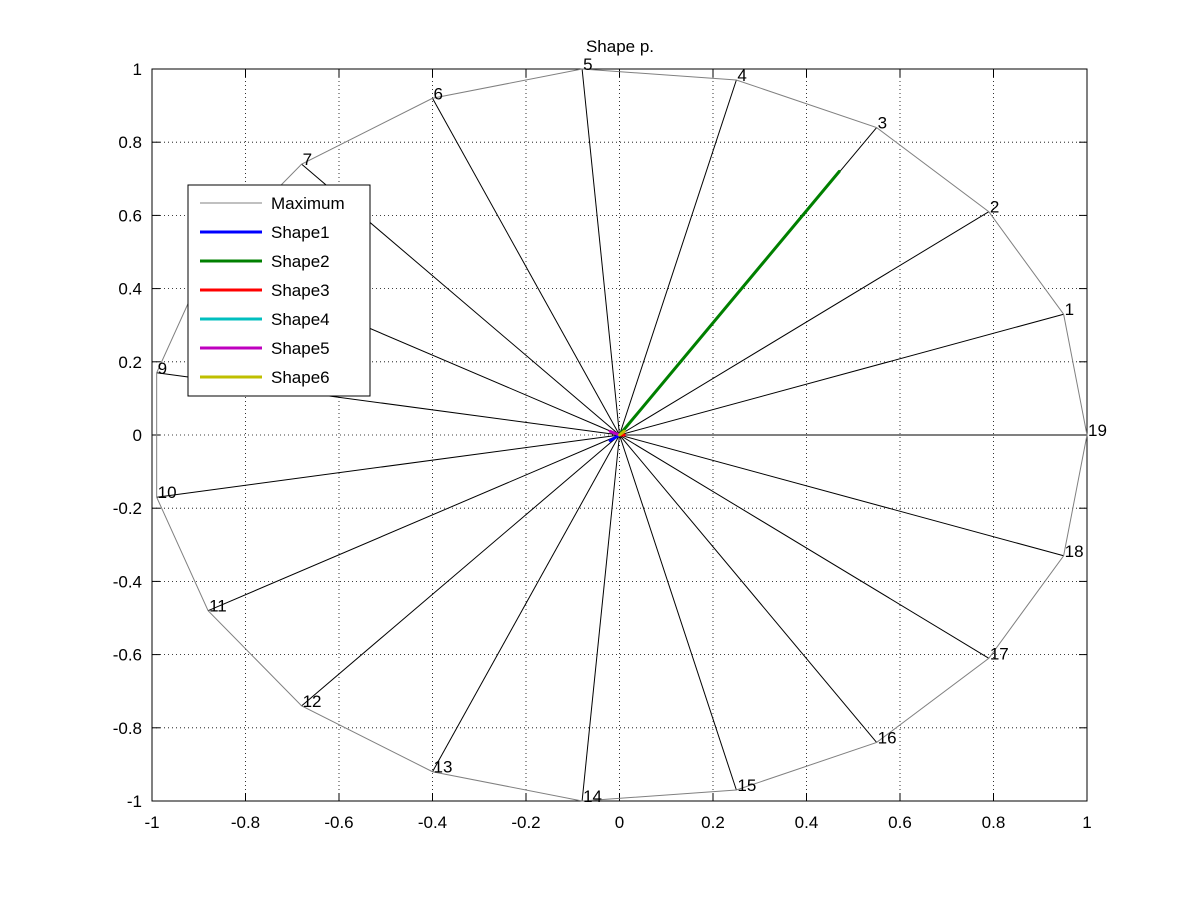 This screenshot has height=901, width=1201. I want to click on point-label: 1, so click(1069, 309).